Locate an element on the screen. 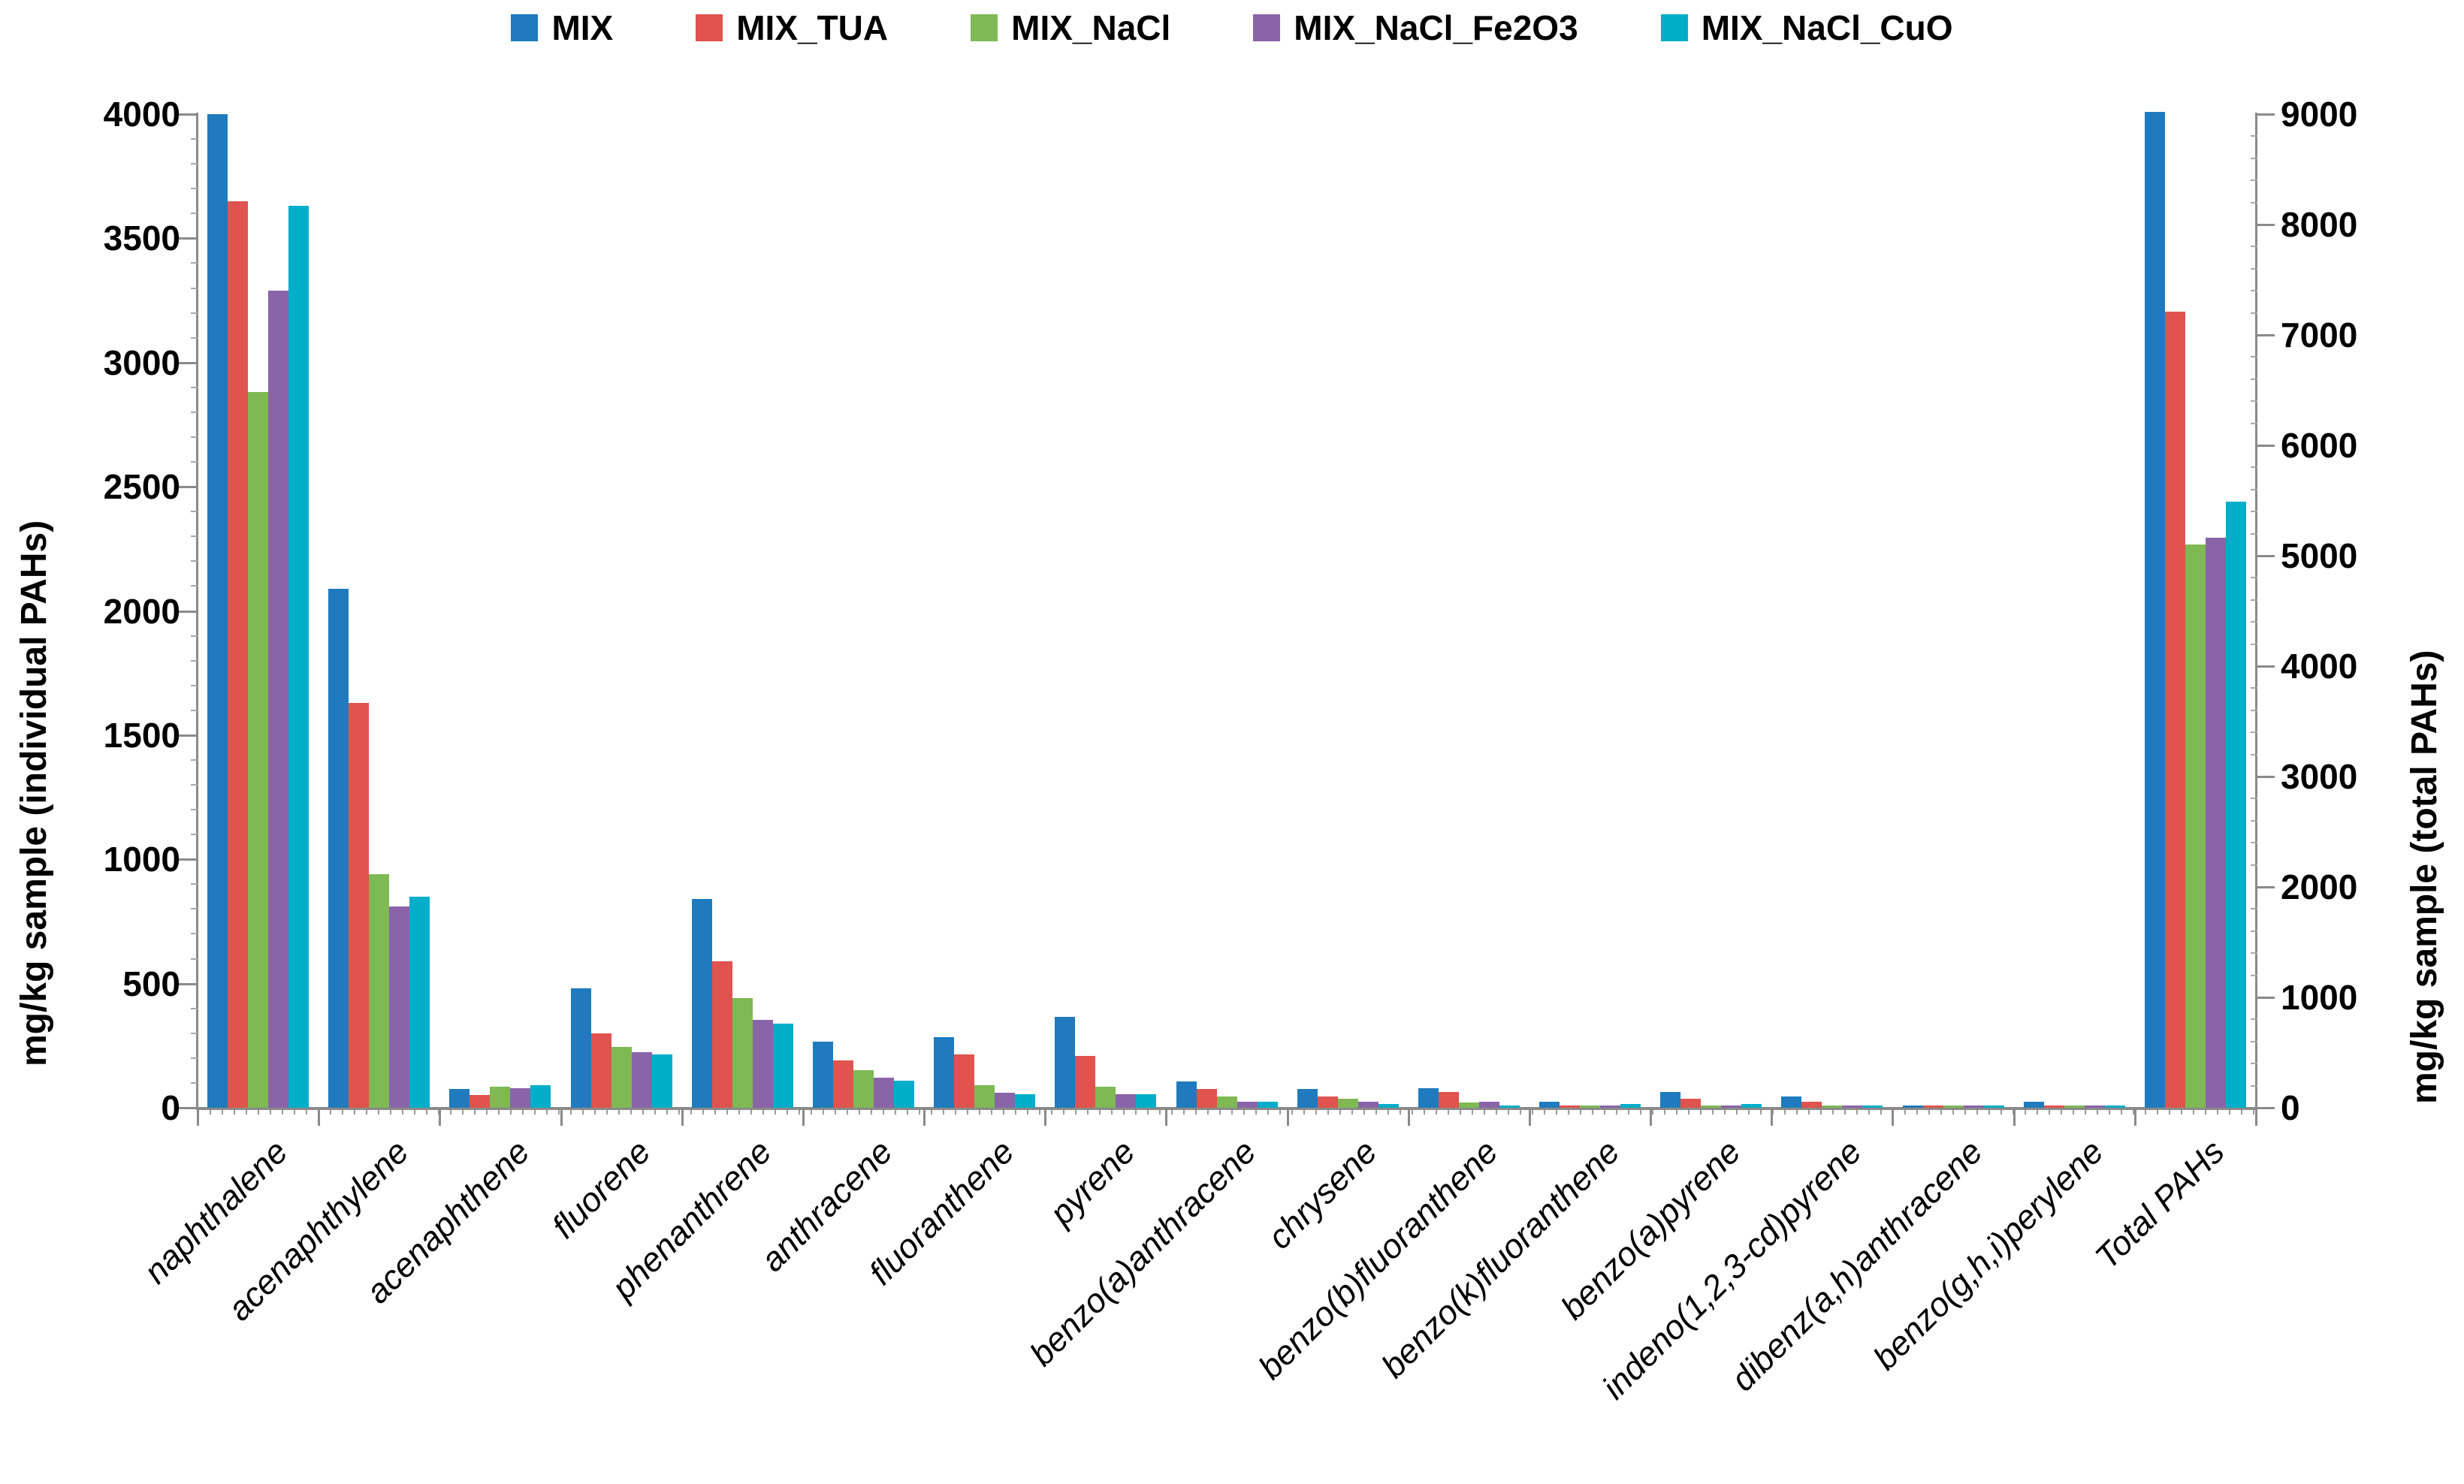 This screenshot has height=1484, width=2464. left-axis-tick-label: 2000 is located at coordinates (142, 611).